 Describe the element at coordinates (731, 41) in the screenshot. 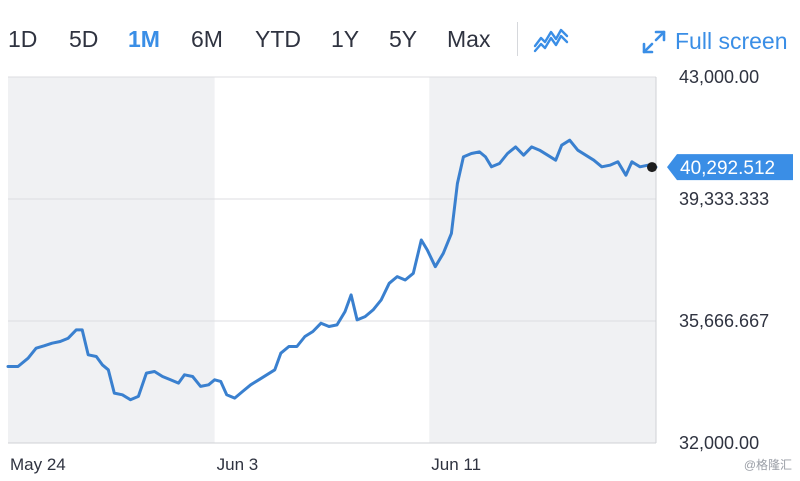

I see `full-screen-label: Full screen` at that location.